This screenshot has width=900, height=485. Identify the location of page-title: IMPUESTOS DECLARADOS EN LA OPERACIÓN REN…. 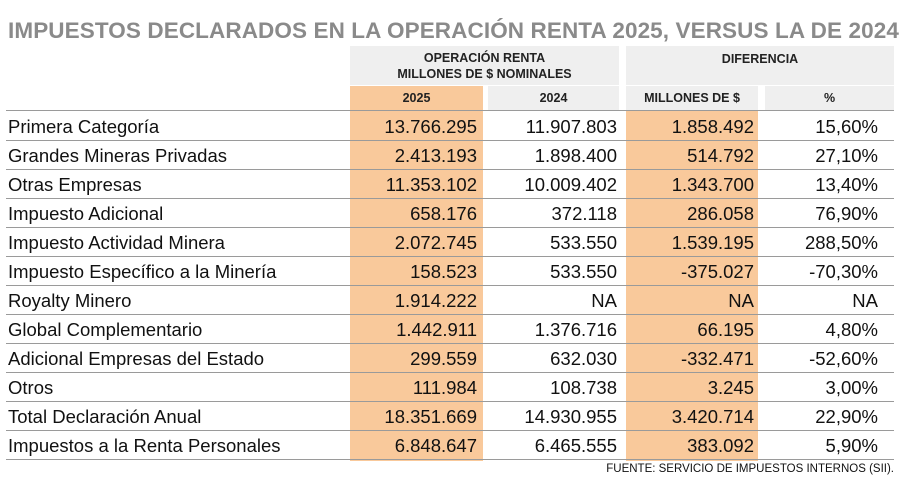
(453, 30).